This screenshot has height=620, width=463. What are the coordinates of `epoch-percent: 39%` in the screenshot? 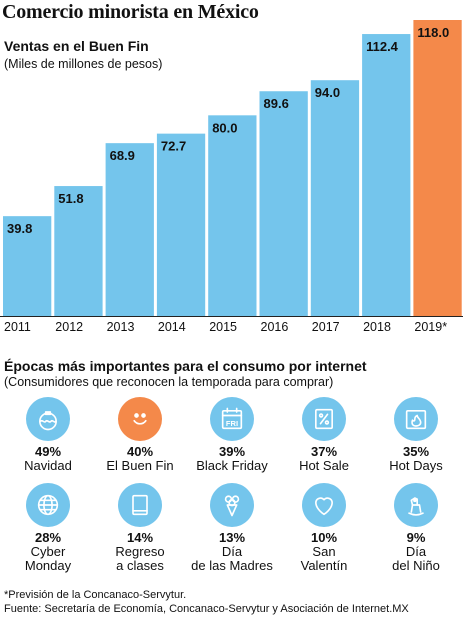 It's located at (232, 451).